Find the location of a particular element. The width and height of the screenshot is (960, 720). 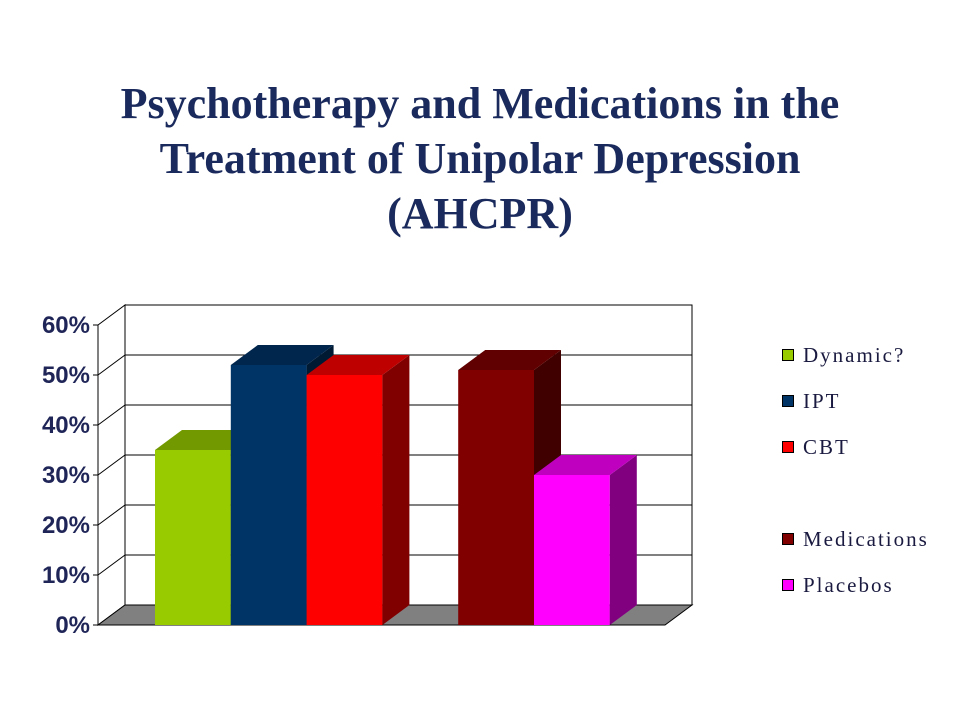

legend-item-ipt: IPT is located at coordinates (855, 401).